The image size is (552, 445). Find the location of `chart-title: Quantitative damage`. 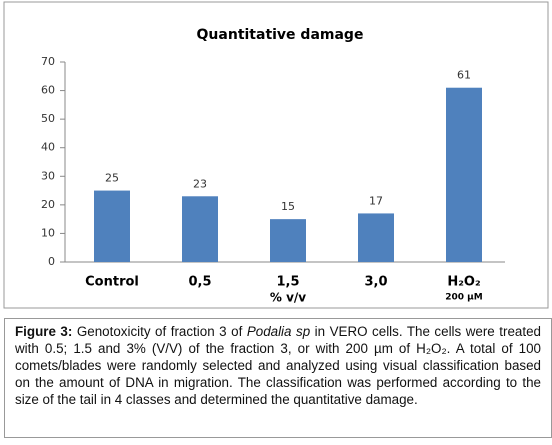

chart-title: Quantitative damage is located at coordinates (280, 35).